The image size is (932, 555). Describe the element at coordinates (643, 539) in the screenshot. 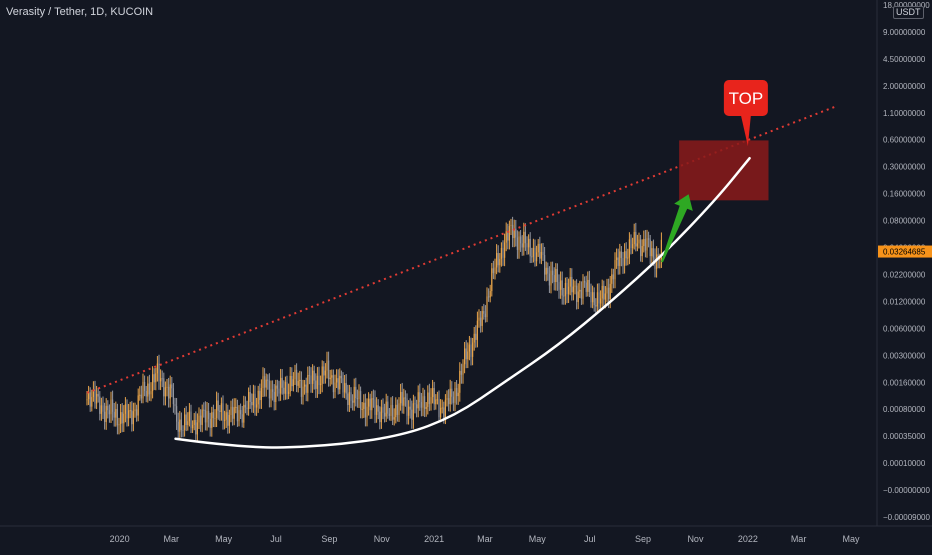

I see `time-axis-label: Sep` at that location.